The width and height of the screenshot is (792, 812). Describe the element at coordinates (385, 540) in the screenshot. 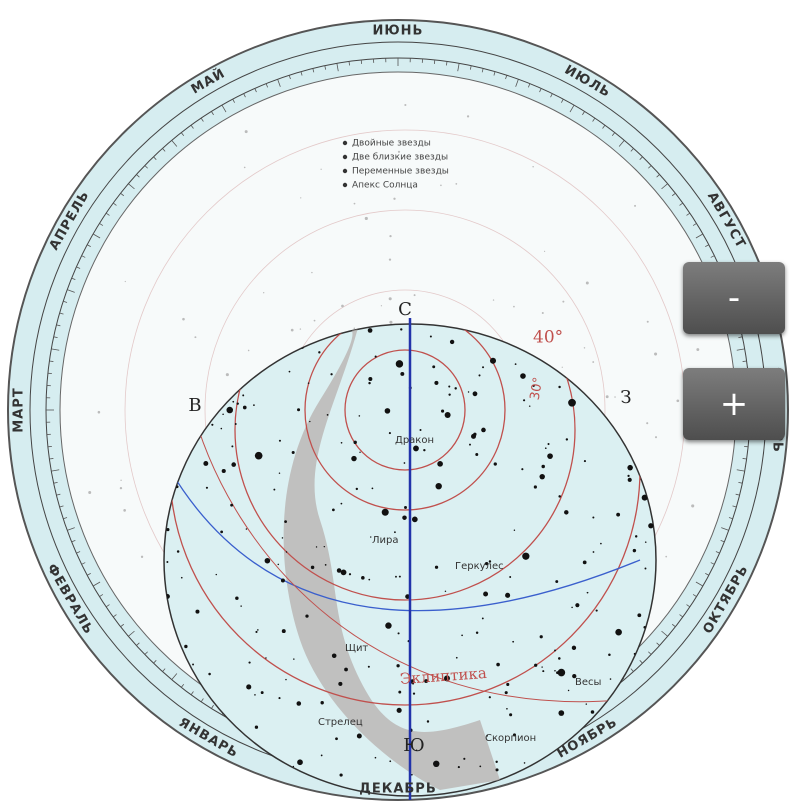

I see `constellation-label: Лира` at that location.